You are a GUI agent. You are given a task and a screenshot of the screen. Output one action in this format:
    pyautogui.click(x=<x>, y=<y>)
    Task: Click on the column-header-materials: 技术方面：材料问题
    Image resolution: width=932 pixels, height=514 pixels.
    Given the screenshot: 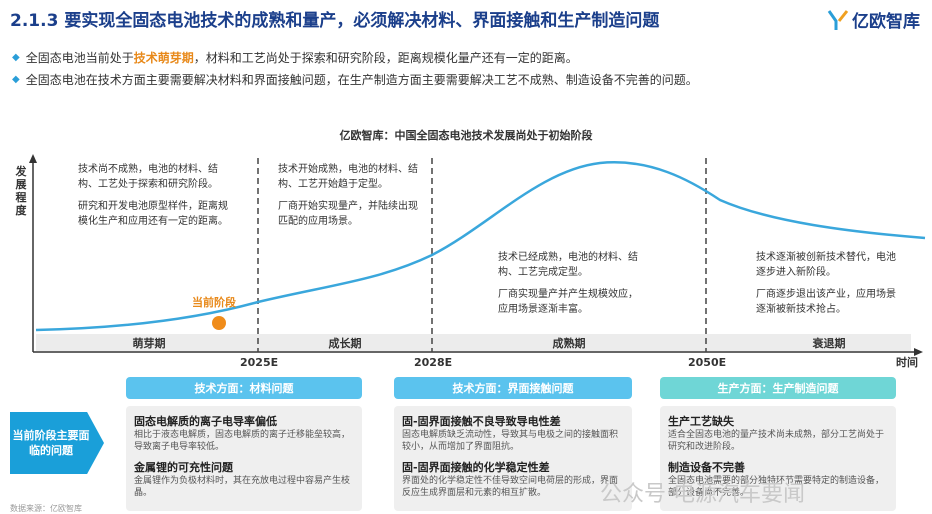 What is the action you would take?
    pyautogui.click(x=244, y=388)
    